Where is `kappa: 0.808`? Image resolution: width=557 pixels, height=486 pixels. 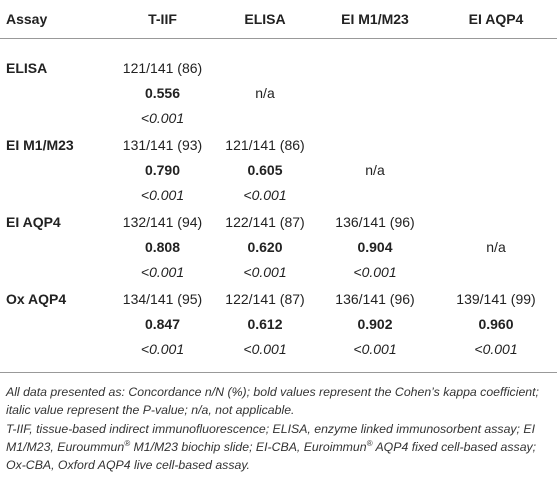 kappa: 0.808 is located at coordinates (162, 247).